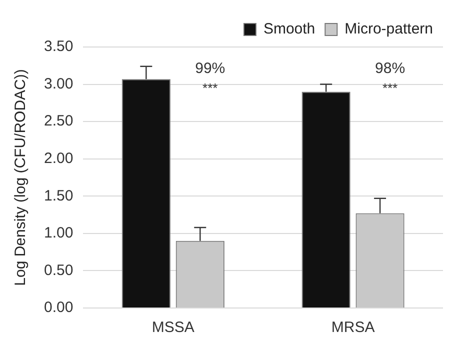 Image resolution: width=467 pixels, height=348 pixels. What do you see at coordinates (289, 29) in the screenshot?
I see `legend-label: Smooth` at bounding box center [289, 29].